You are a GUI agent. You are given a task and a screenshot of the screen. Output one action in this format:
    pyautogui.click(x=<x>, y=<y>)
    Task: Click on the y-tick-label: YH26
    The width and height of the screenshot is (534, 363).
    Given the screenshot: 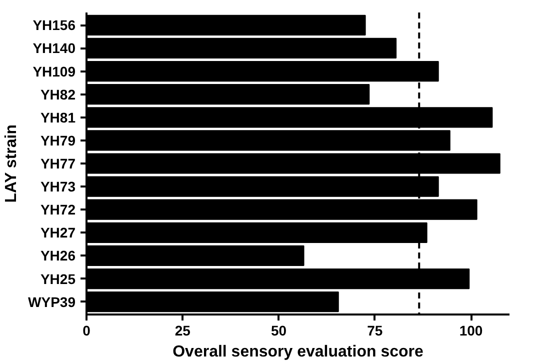 What is the action you would take?
    pyautogui.click(x=58, y=256)
    